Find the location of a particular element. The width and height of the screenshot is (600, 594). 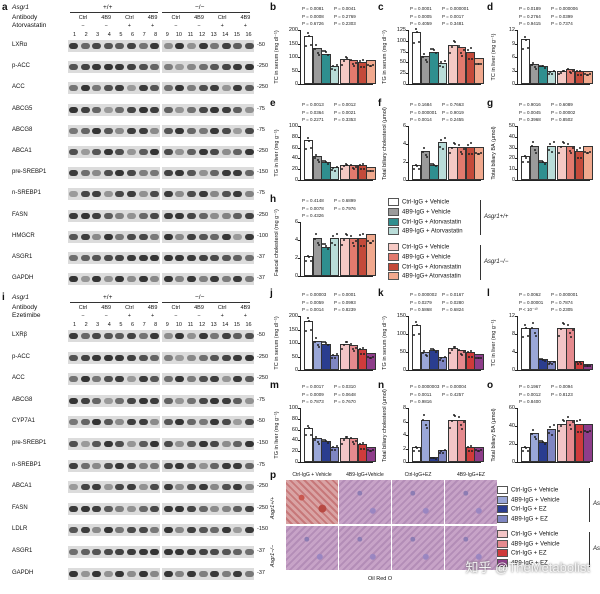

p-value: P = 0.0001 is located at coordinates (345, 294).